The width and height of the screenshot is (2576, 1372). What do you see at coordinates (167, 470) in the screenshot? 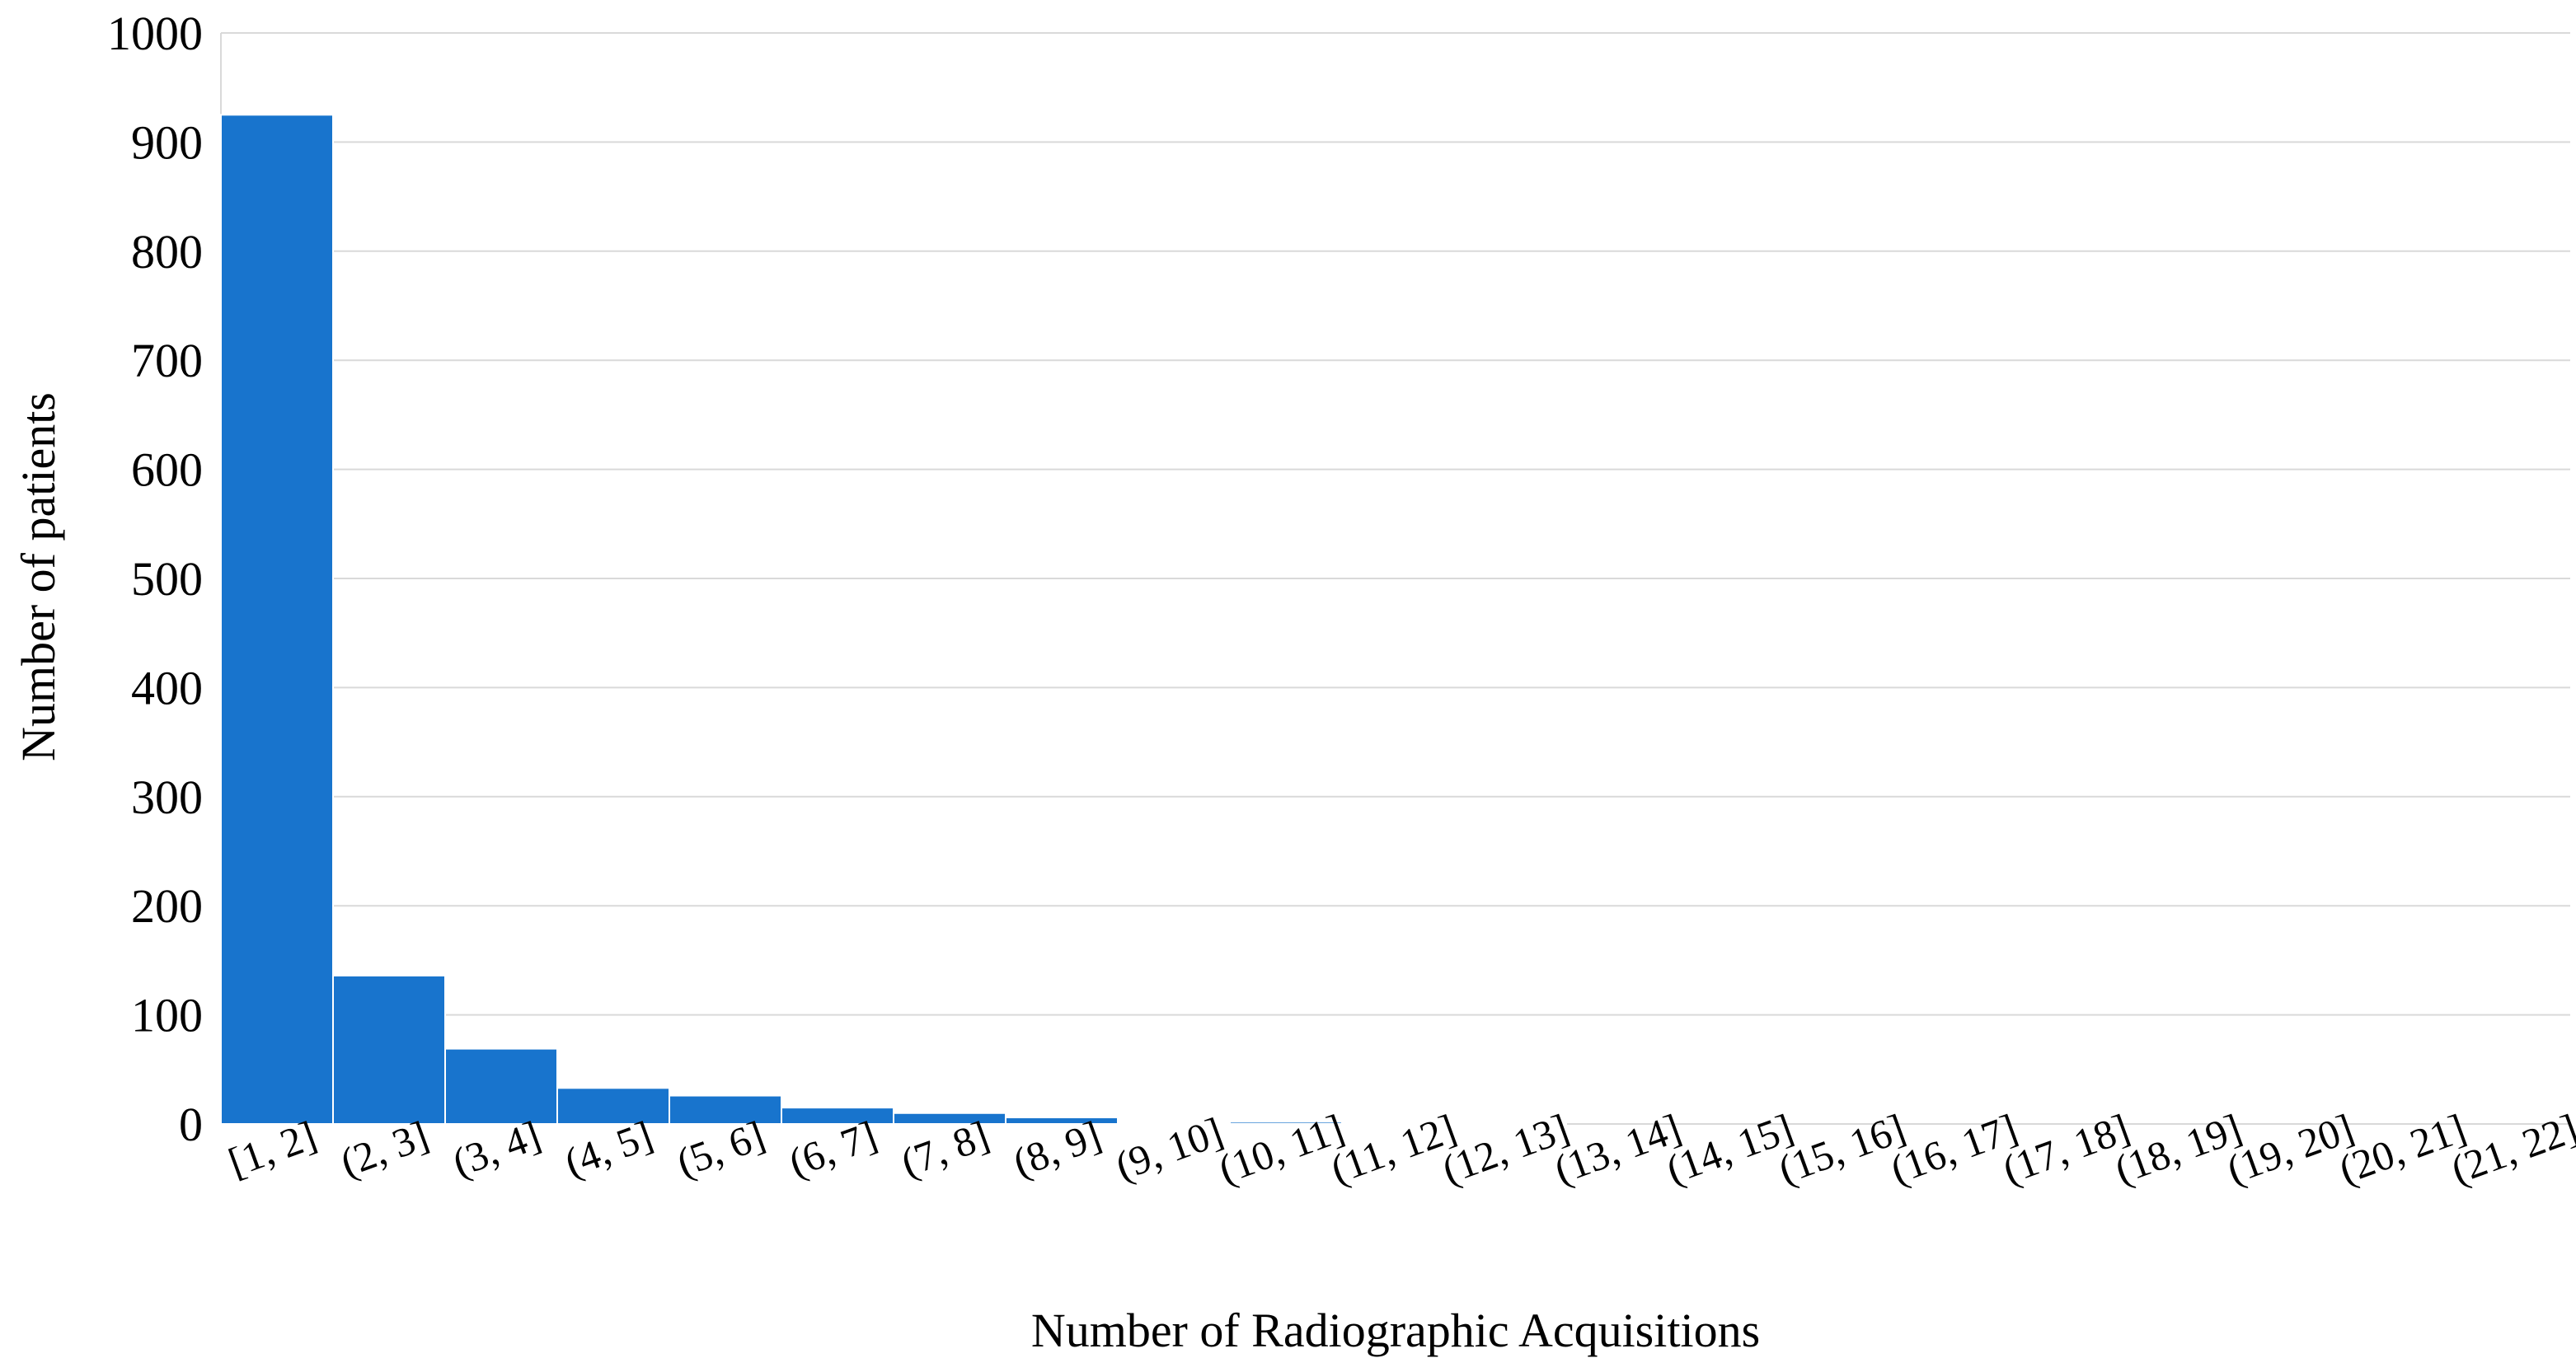
I see `y-tick-label: 600` at bounding box center [167, 470].